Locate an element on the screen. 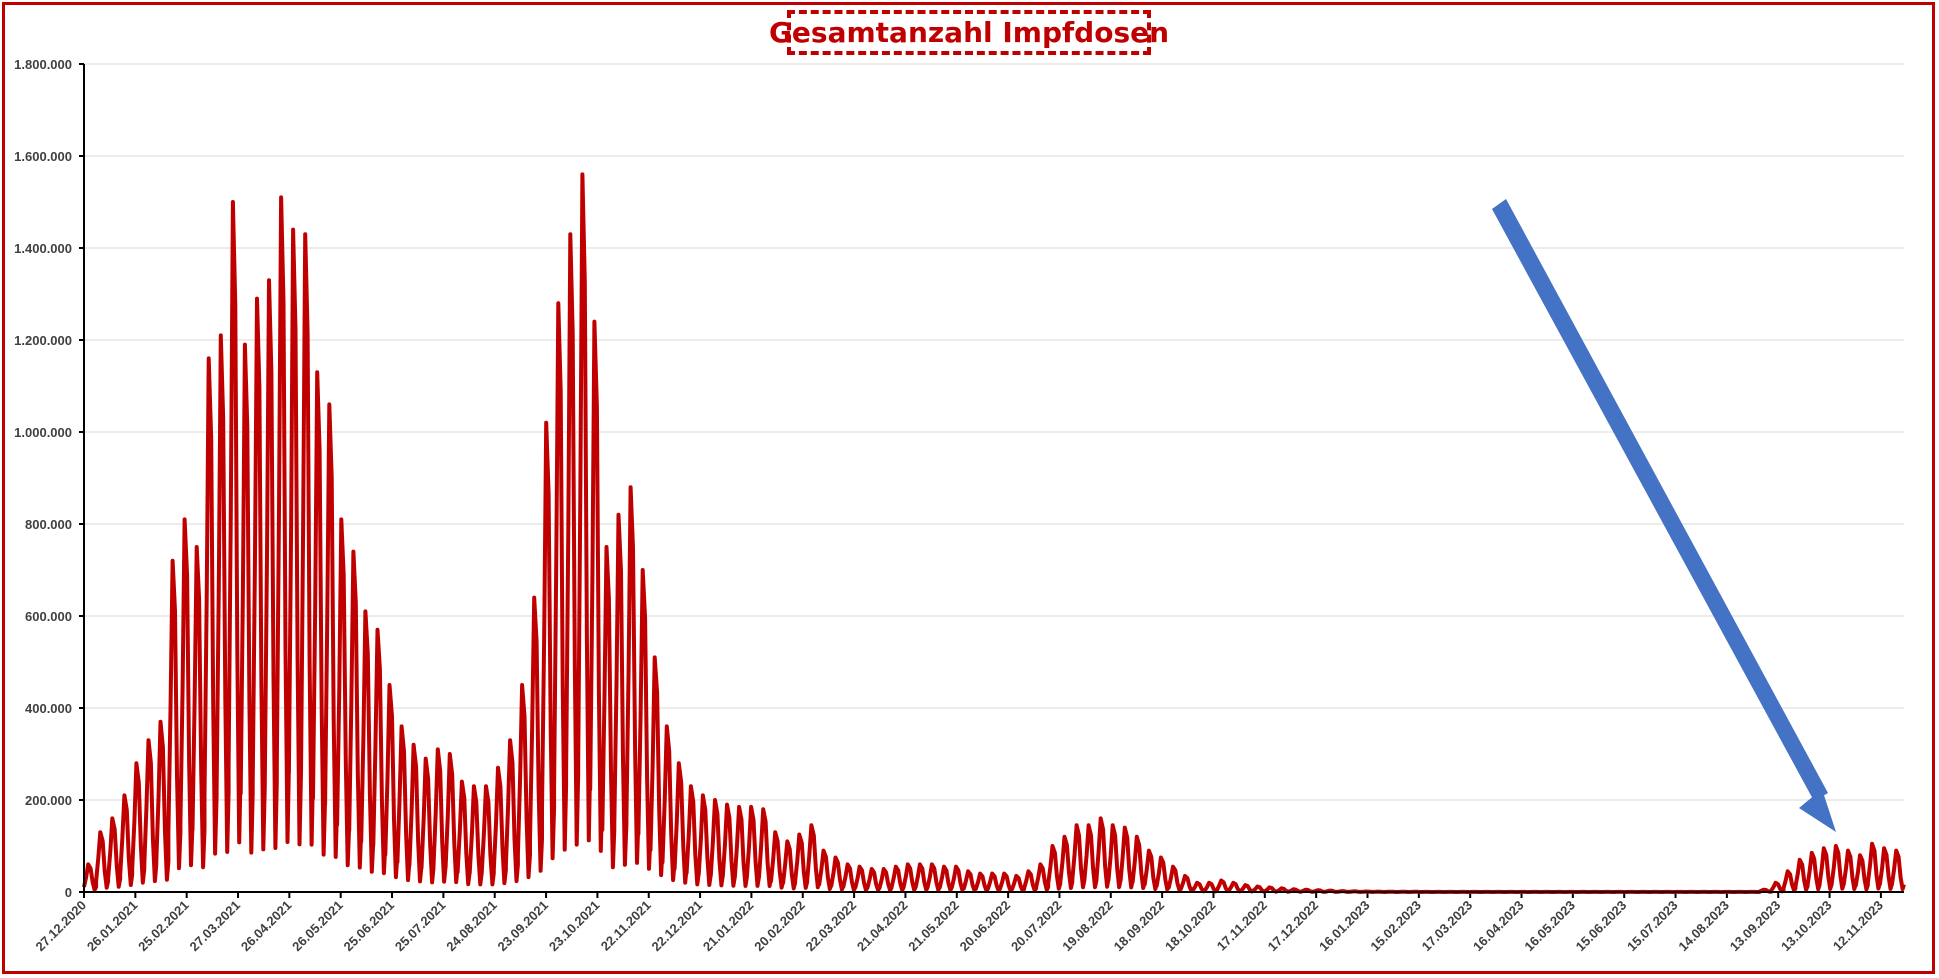 The height and width of the screenshot is (978, 1939). x-tick-label: 25.02.2021 is located at coordinates (163, 926).